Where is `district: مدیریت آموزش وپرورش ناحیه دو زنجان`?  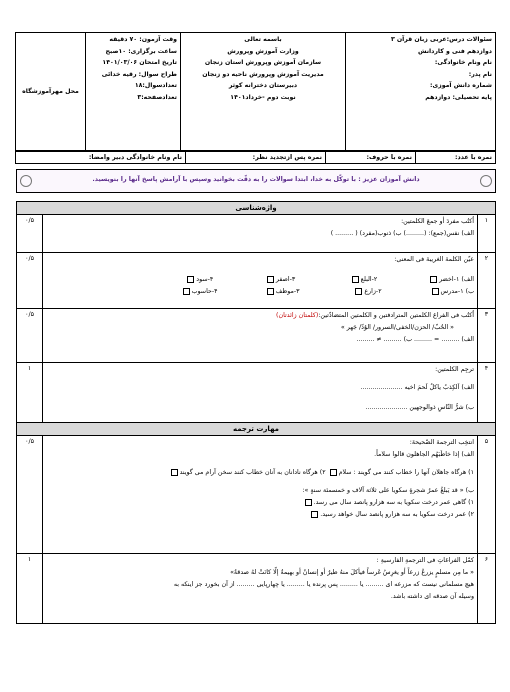
district: مدیریت آموزش وپرورش ناحیه دو زنجان is located at coordinates (263, 74).